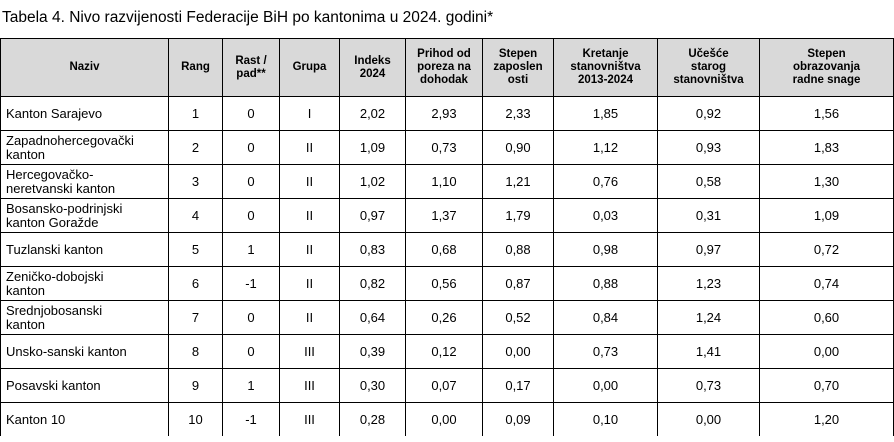 The width and height of the screenshot is (894, 442). What do you see at coordinates (605, 249) in the screenshot?
I see `kretanje-stanovnistva-cell: 0,98` at bounding box center [605, 249].